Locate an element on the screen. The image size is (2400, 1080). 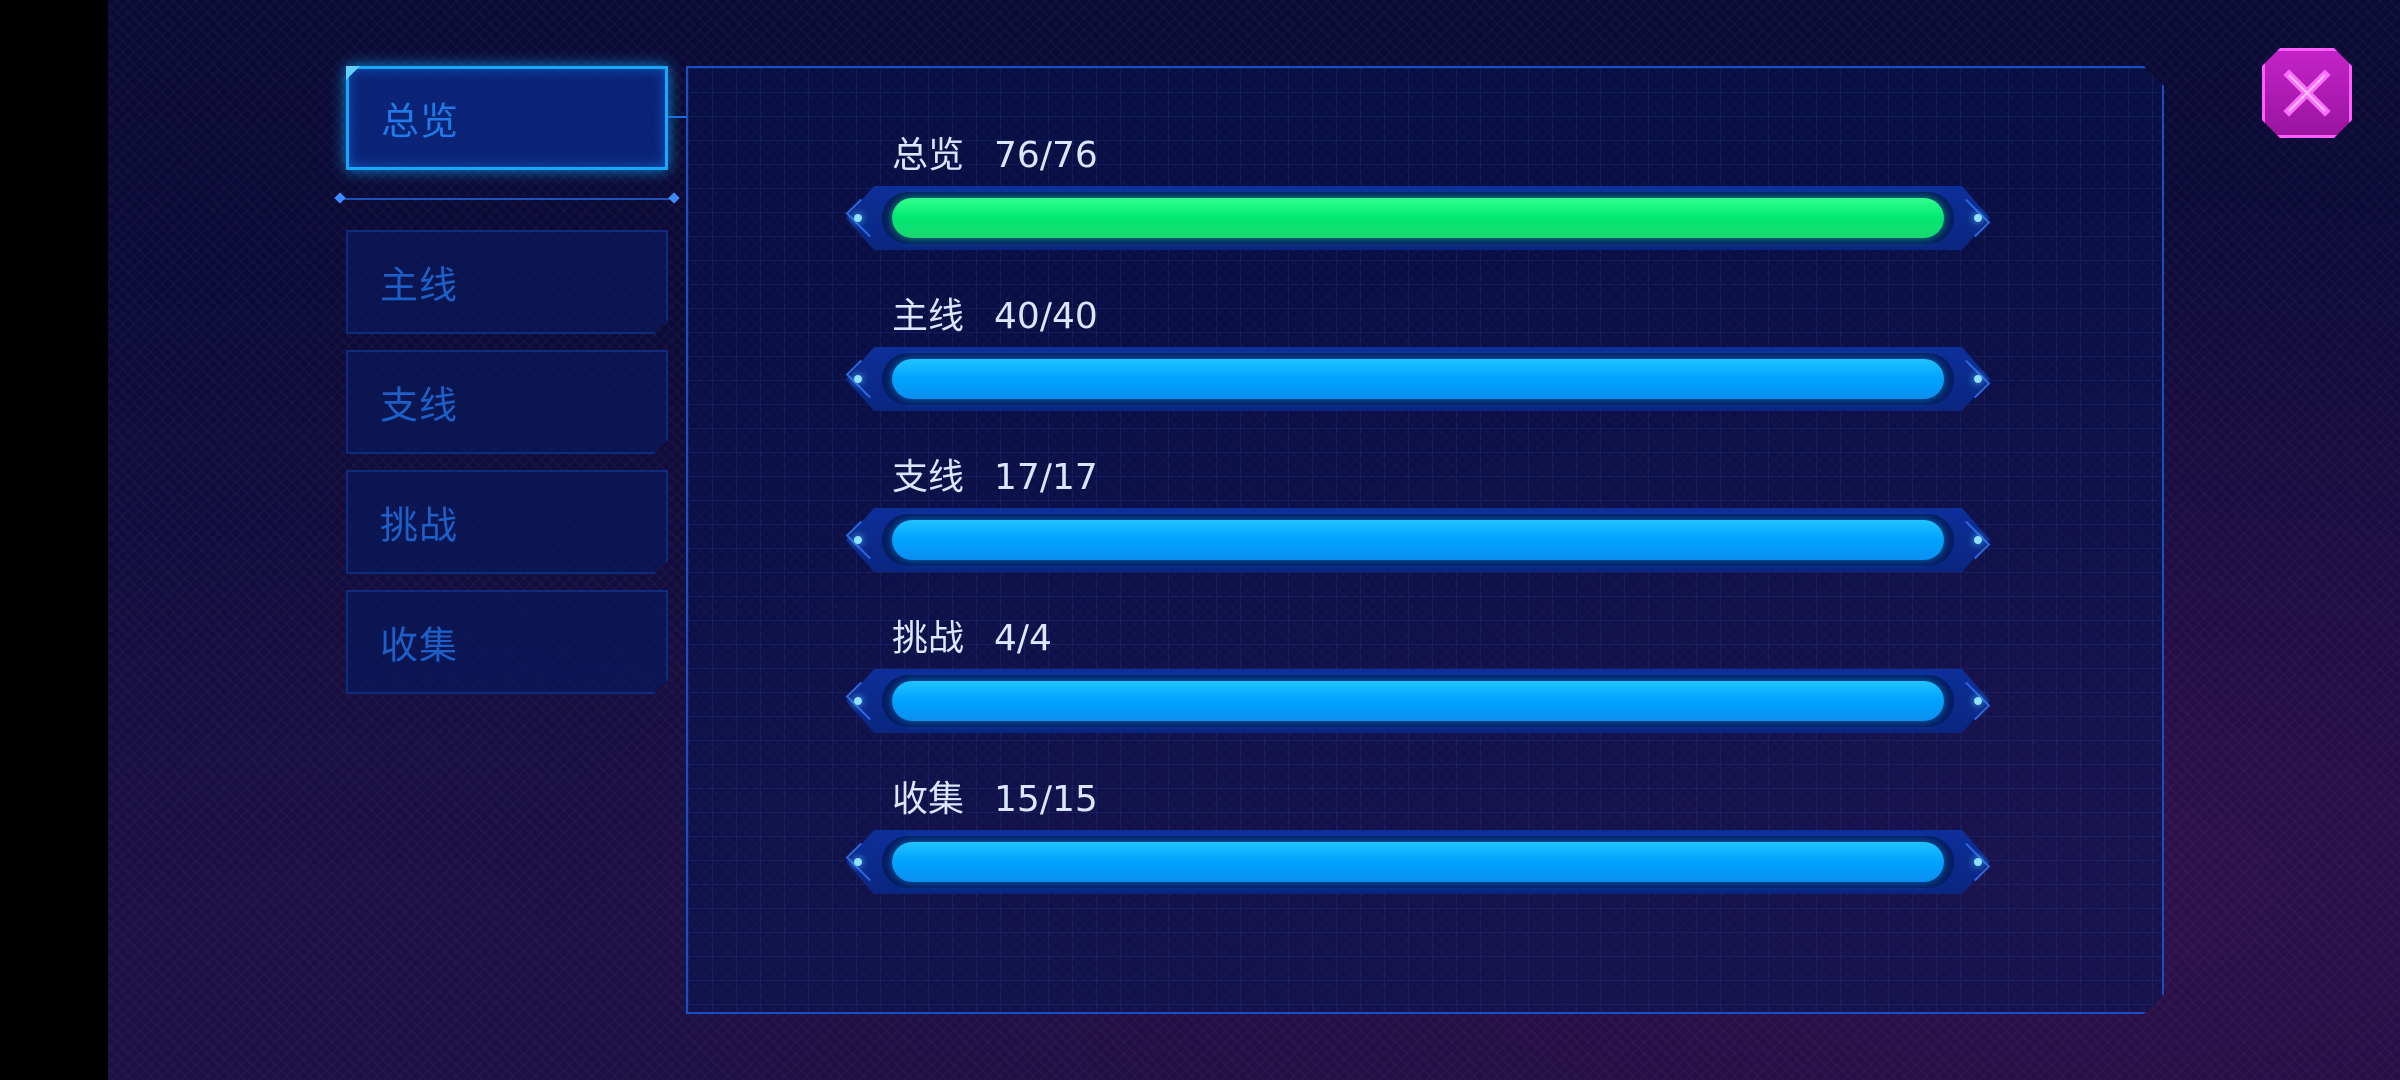
tab-main-story: 主线 is located at coordinates (507, 282).